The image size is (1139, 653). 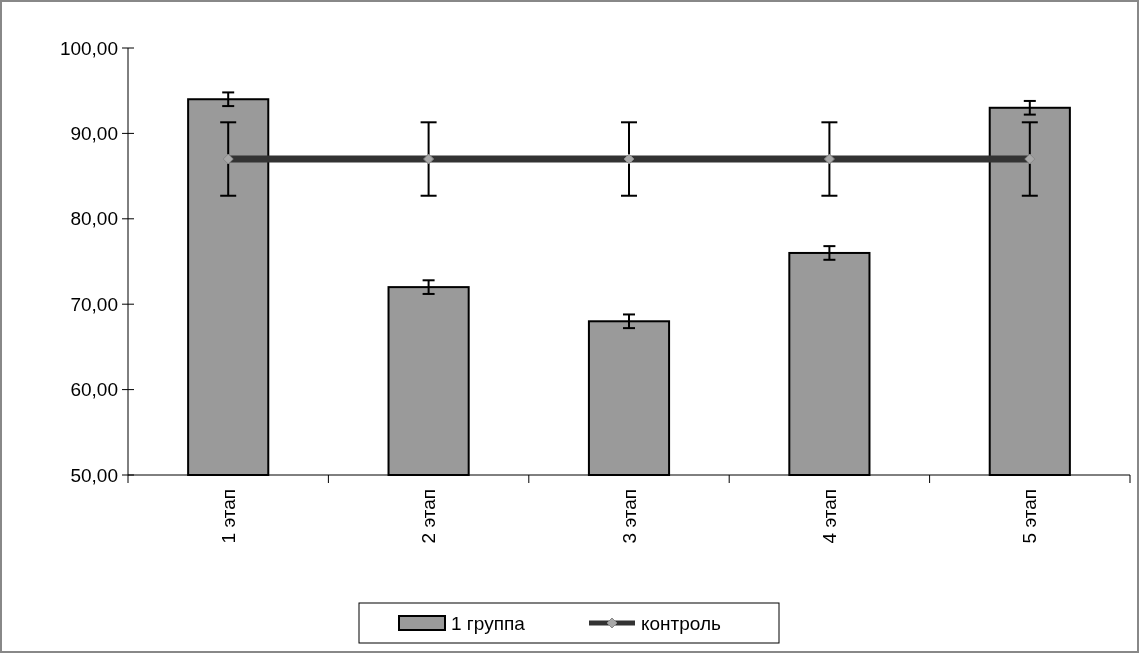 I want to click on x-tick-label: 1 этап, so click(x=228, y=516).